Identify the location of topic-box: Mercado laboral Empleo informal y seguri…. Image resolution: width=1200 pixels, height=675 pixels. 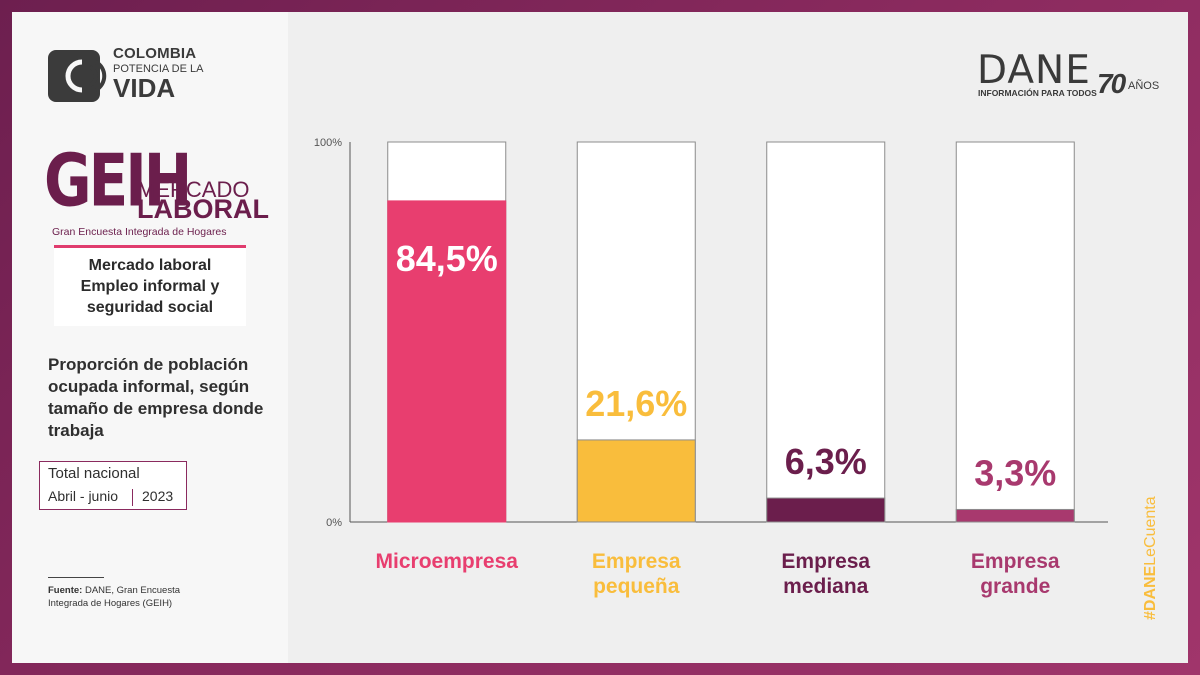
(150, 285).